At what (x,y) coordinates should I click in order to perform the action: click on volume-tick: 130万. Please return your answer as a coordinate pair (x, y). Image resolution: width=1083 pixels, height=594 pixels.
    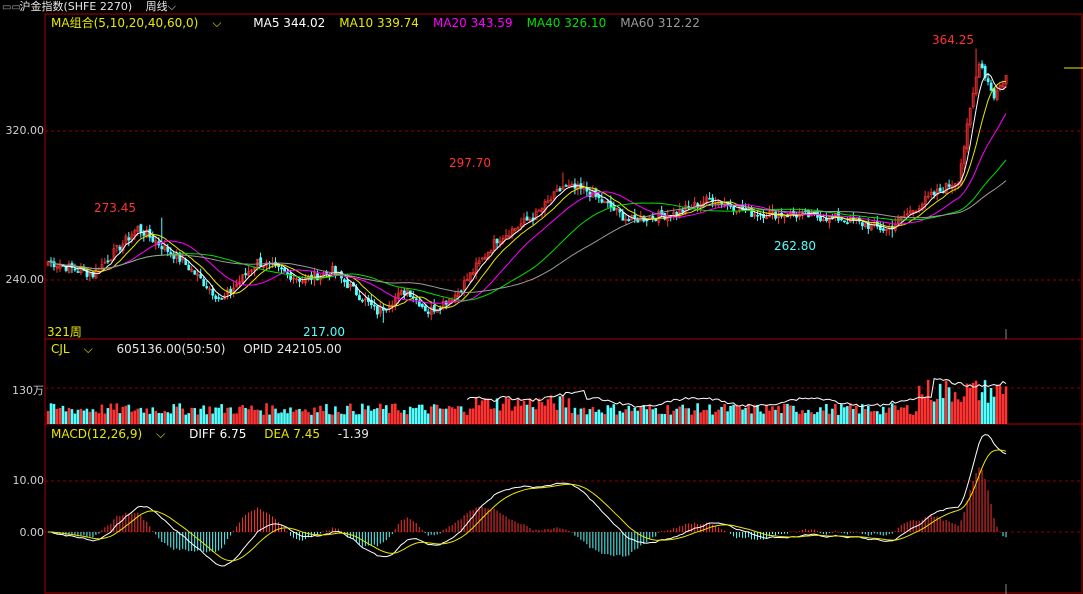
    Looking at the image, I should click on (28, 390).